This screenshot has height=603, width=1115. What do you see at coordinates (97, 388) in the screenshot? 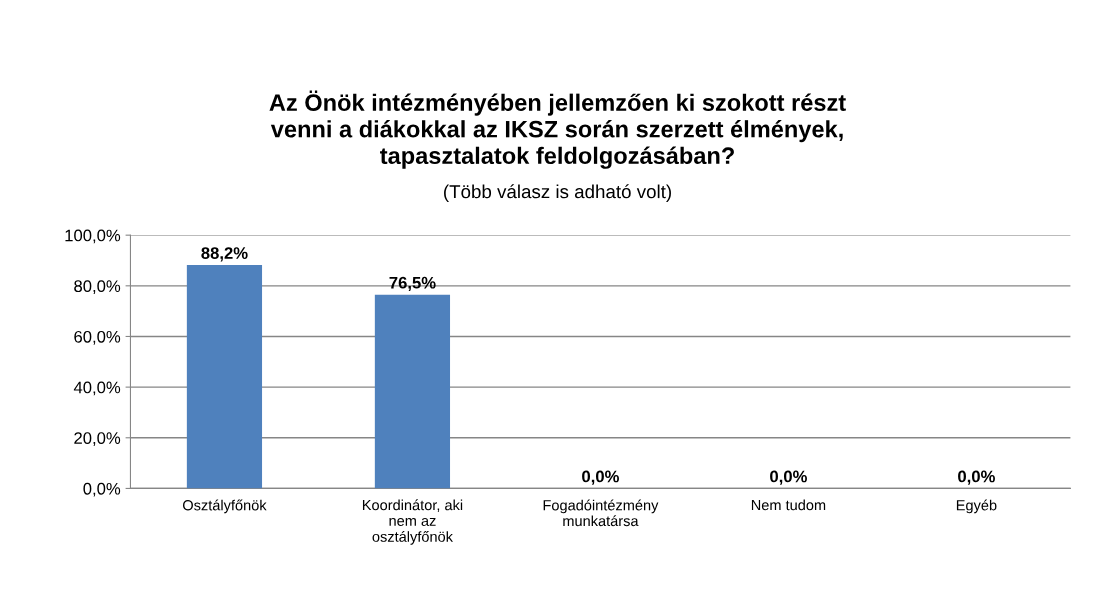
I see `y-tick-label: 40,0%` at bounding box center [97, 388].